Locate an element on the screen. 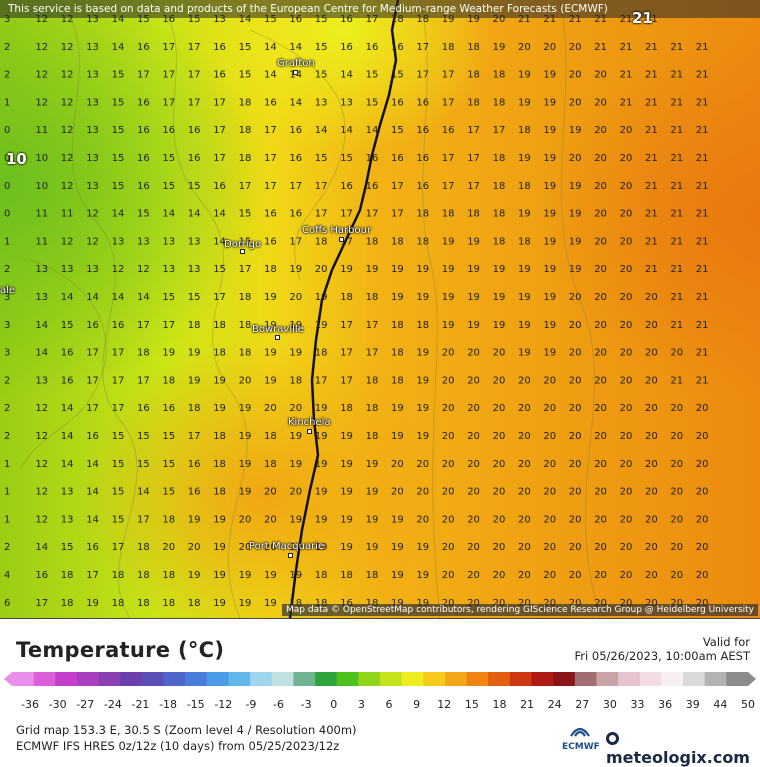 This screenshot has width=760, height=767. city-label-dorrigo: Dorrigo is located at coordinates (243, 244).